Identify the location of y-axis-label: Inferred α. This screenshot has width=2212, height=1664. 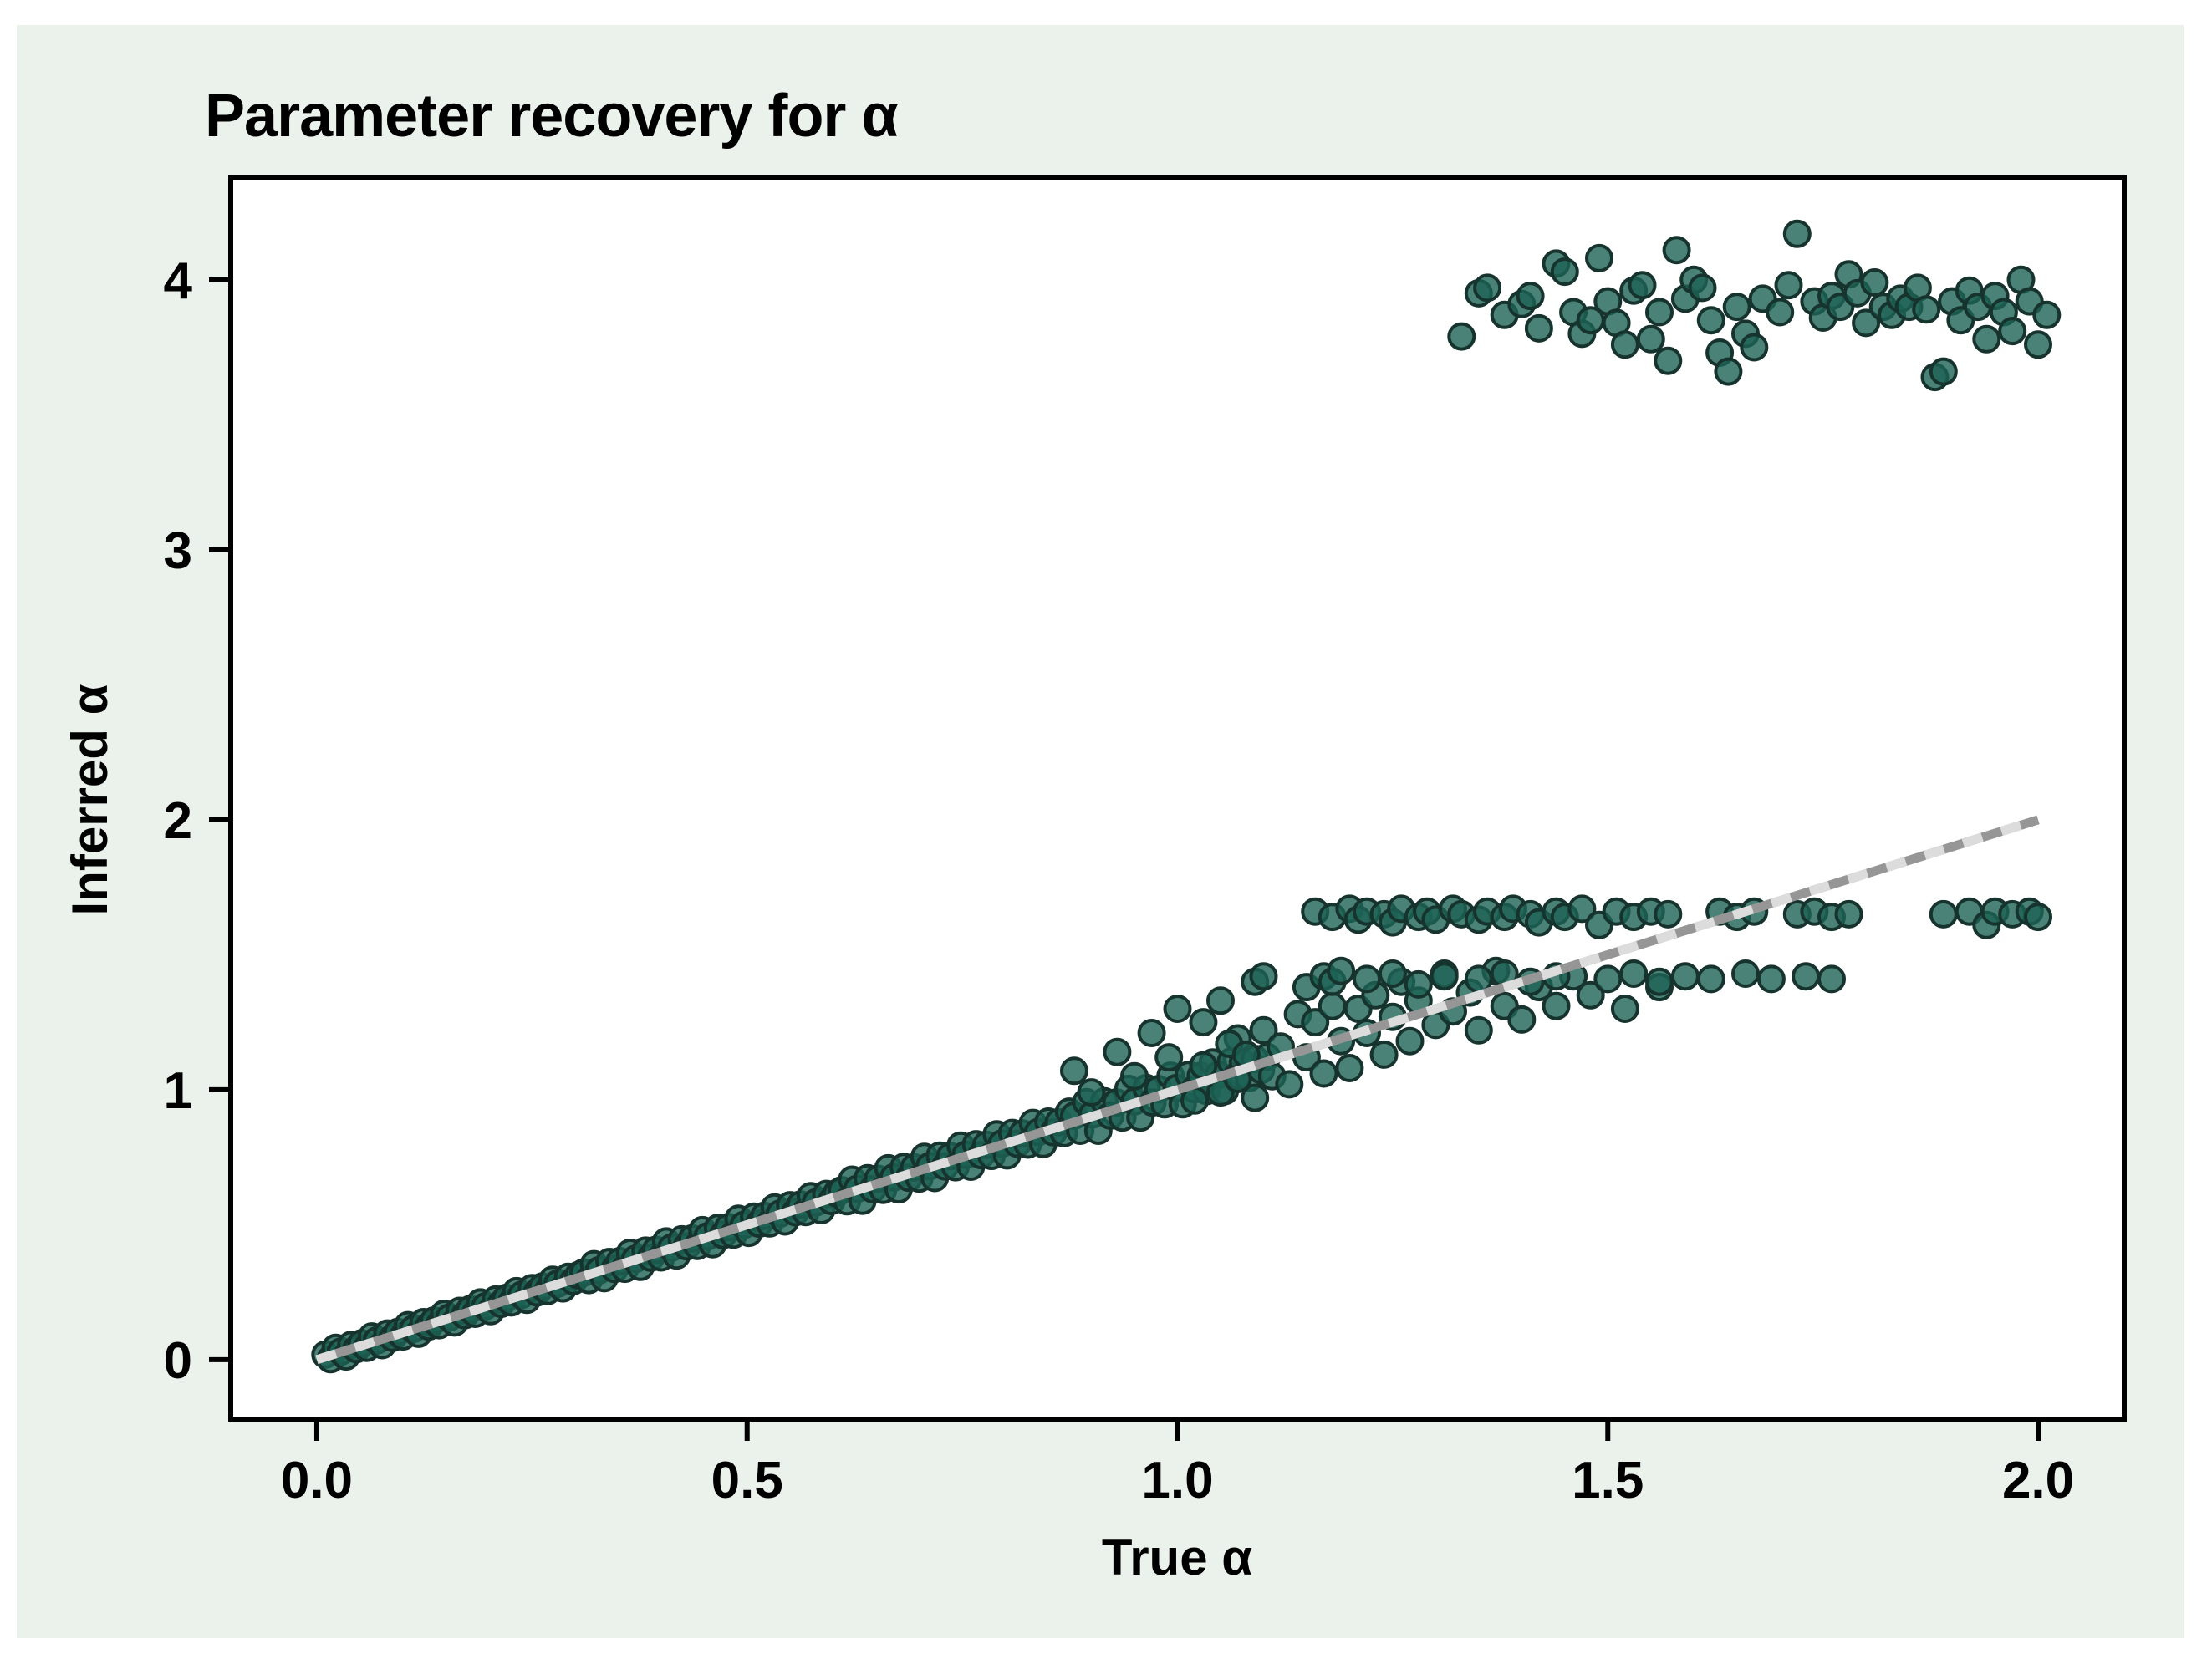
(90, 799).